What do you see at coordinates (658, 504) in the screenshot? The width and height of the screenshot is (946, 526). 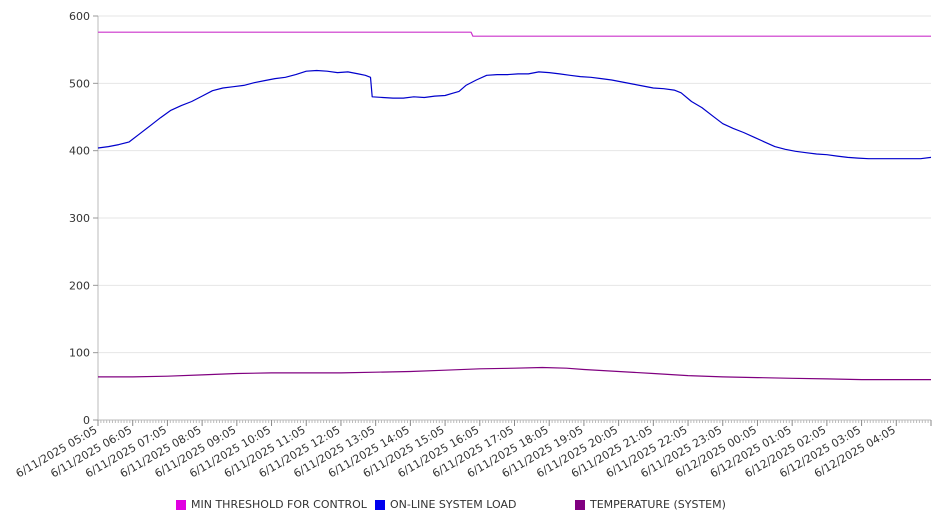 I see `legend-label-temperature: TEMPERATURE (SYSTEM)` at bounding box center [658, 504].